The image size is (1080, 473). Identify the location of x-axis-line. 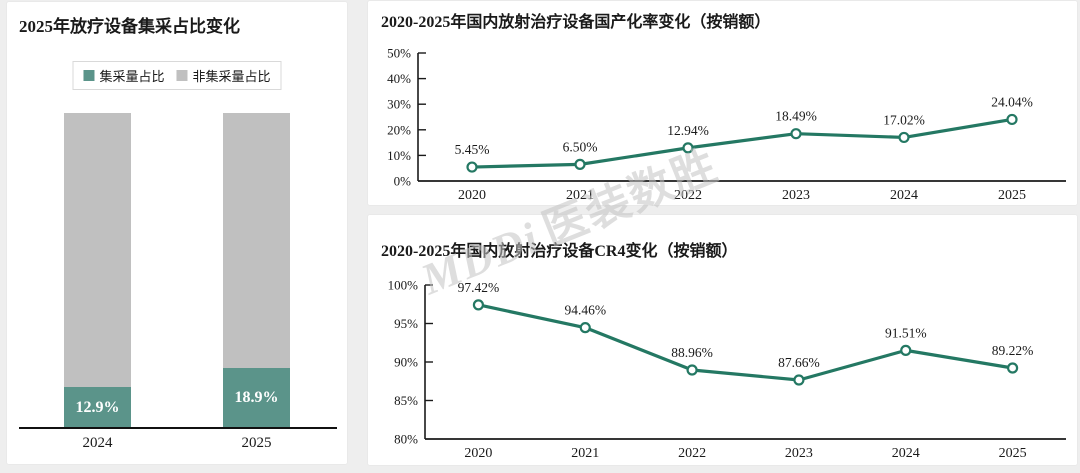
(178, 428).